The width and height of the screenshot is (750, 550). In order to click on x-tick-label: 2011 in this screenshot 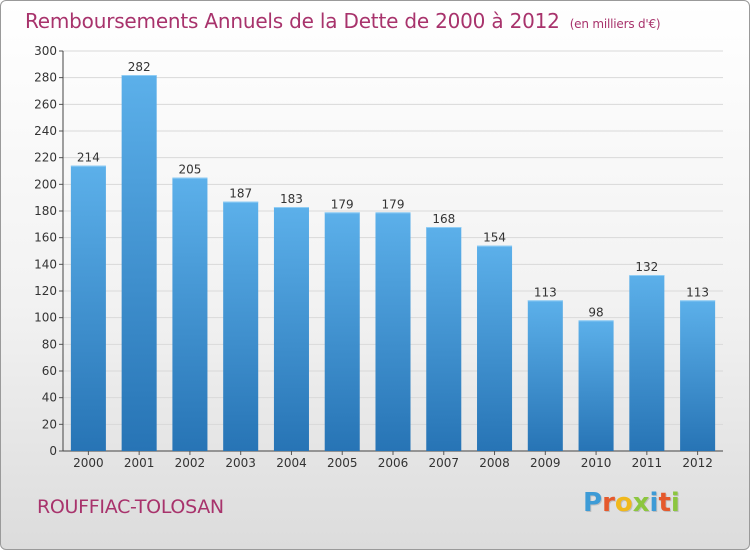, I will do `click(647, 463)`.